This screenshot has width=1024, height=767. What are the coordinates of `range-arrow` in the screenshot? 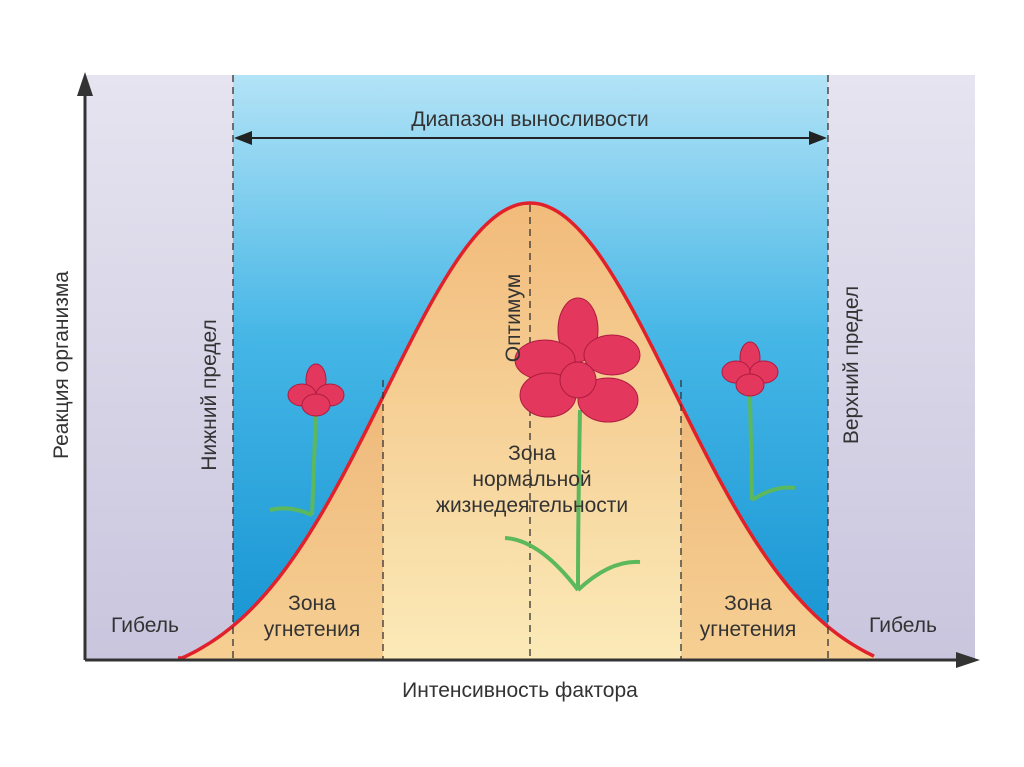 It's located at (530, 138).